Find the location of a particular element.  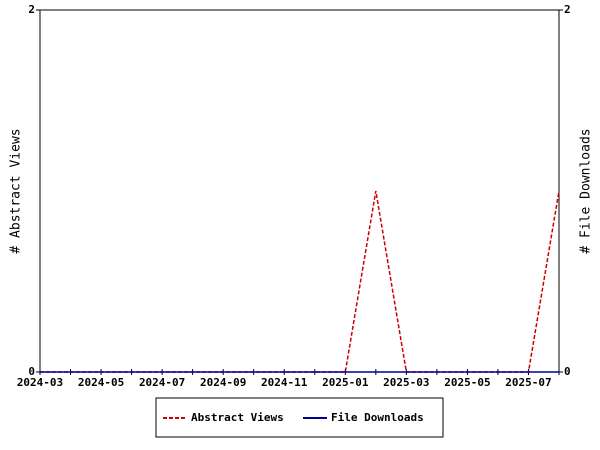

x-tick-label: 2025-07 is located at coordinates (528, 382).